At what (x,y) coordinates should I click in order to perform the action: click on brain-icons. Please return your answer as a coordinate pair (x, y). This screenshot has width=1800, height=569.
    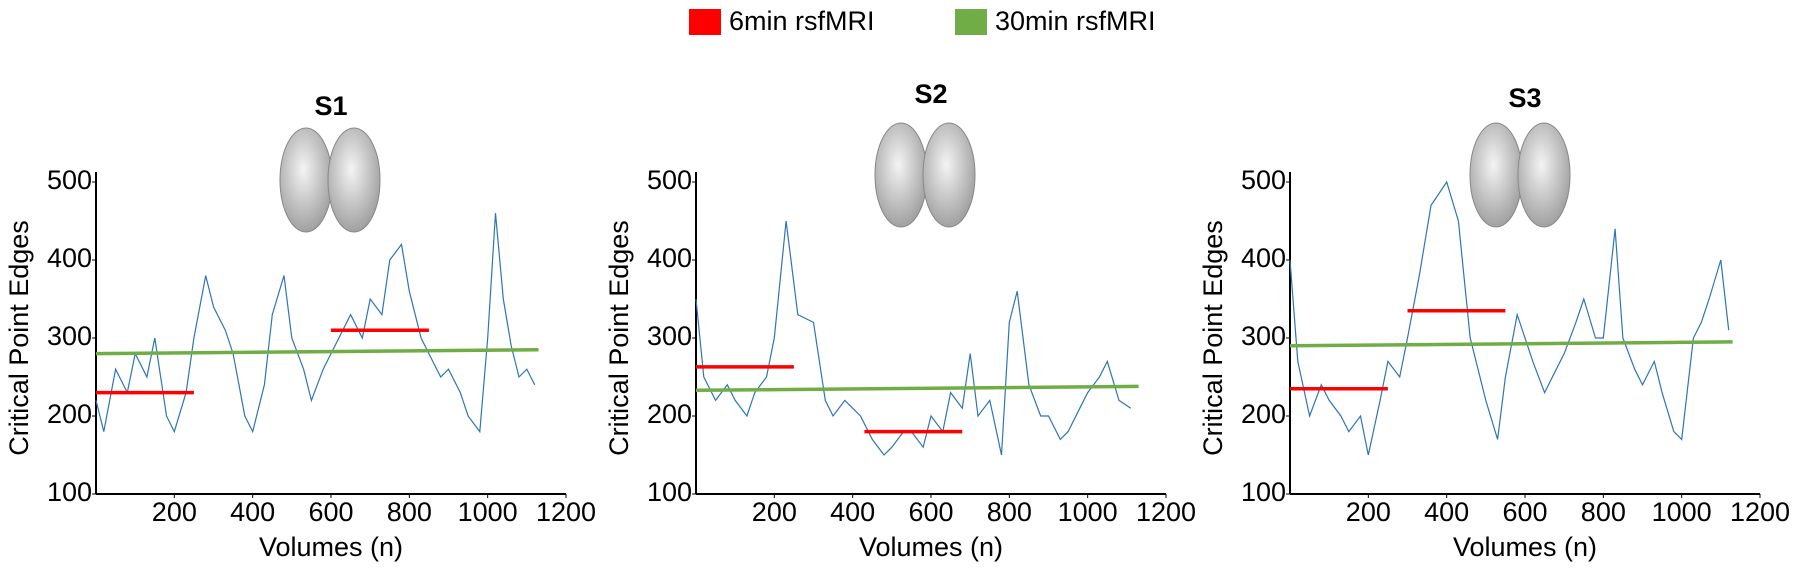
    Looking at the image, I should click on (925, 177).